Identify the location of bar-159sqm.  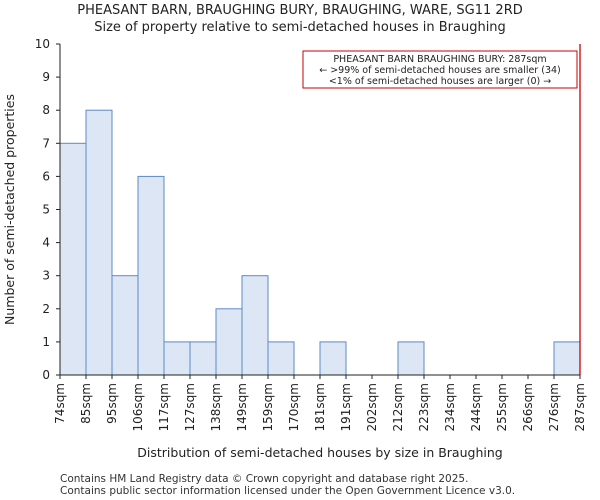
(281, 358).